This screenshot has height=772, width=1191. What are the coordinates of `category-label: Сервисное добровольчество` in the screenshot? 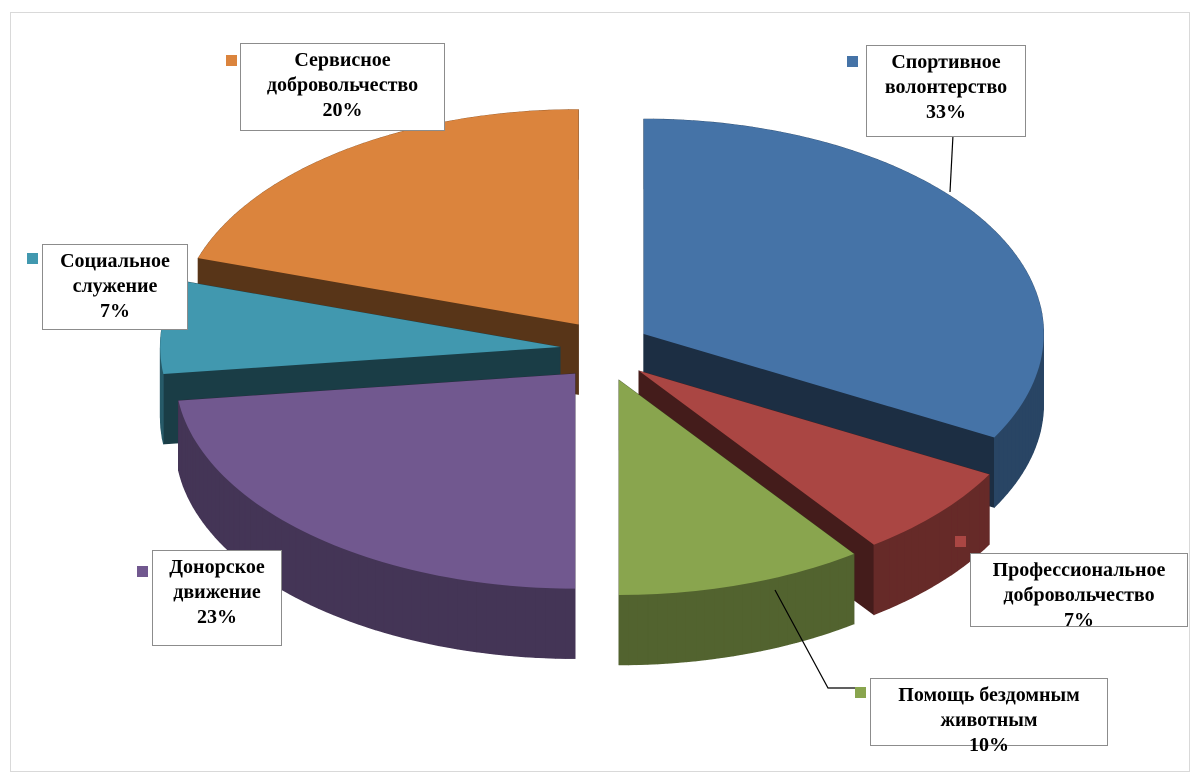 It's located at (342, 73).